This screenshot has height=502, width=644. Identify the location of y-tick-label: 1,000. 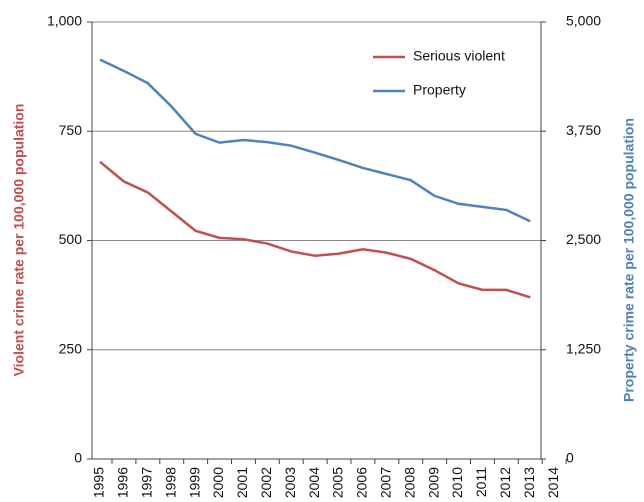
(64, 21).